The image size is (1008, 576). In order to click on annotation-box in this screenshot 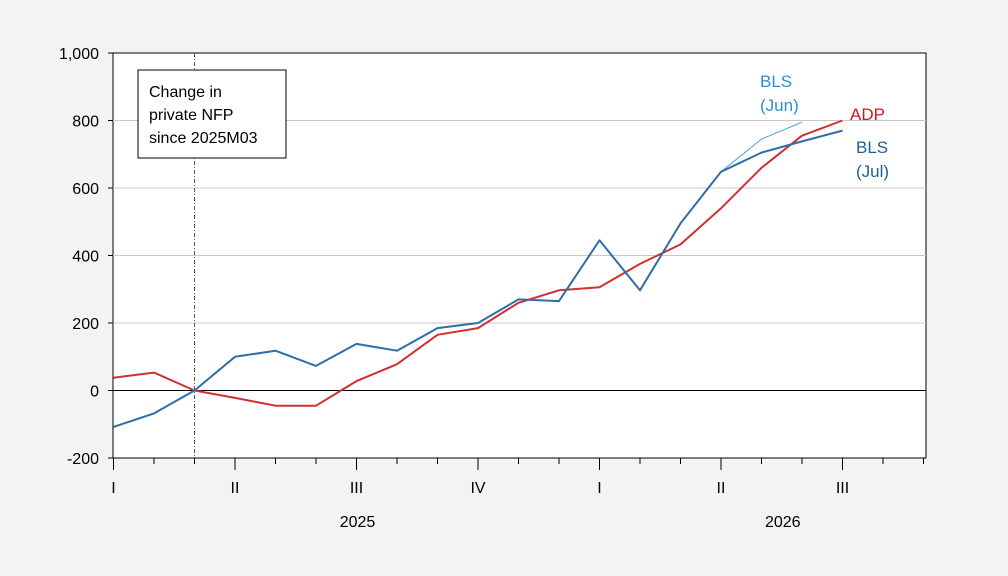, I will do `click(212, 114)`.